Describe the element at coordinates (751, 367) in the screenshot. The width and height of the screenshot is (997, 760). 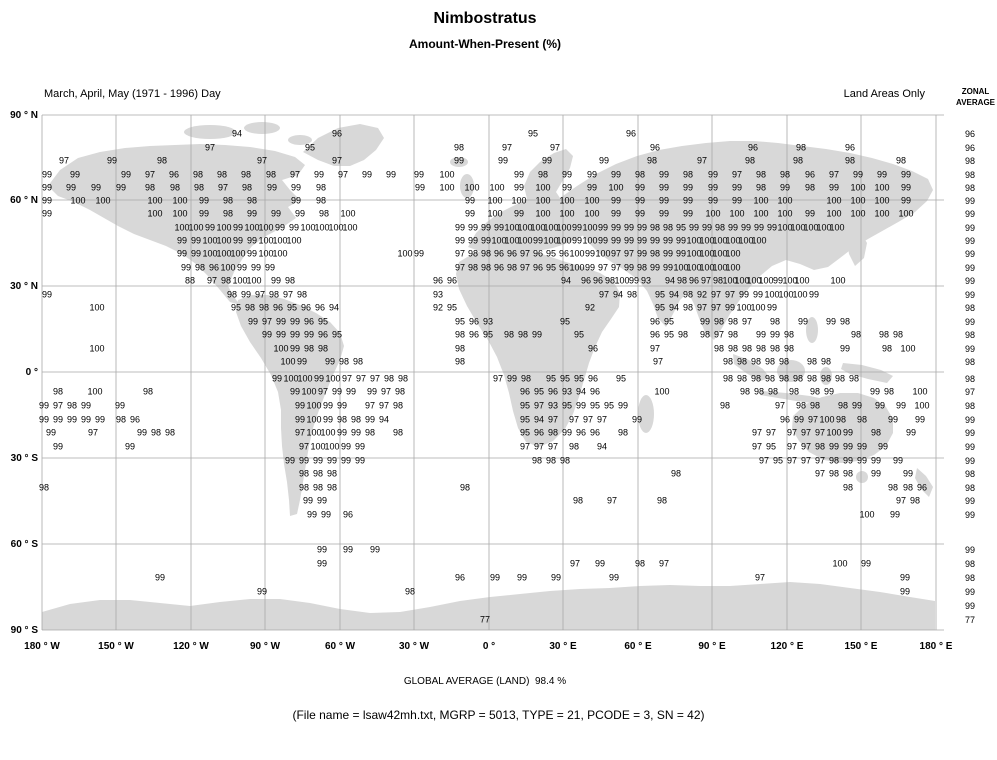
I see `sumatra` at that location.